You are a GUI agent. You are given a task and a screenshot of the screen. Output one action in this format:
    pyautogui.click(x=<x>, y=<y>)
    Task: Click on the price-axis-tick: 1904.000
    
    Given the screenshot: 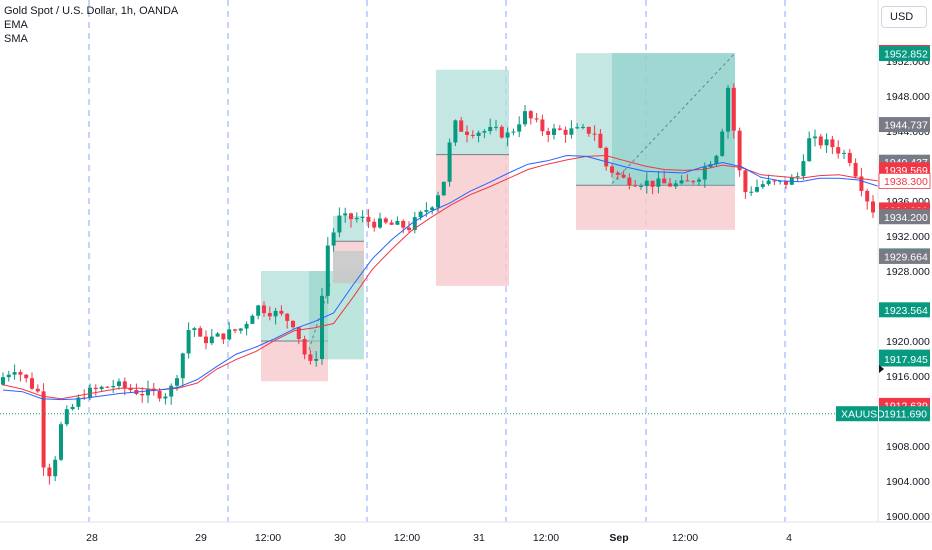 What is the action you would take?
    pyautogui.click(x=908, y=482)
    